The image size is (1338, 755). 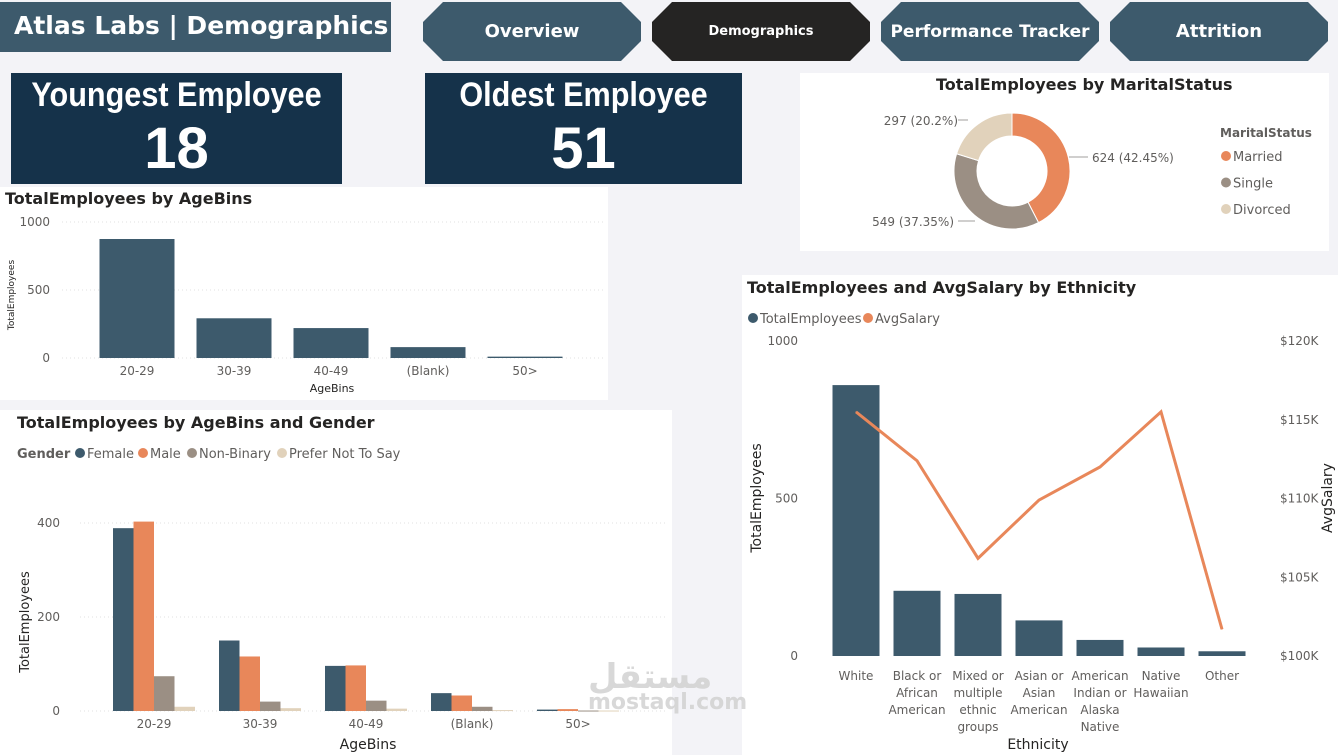 I want to click on watermark-arabic: مستقل, so click(x=650, y=677).